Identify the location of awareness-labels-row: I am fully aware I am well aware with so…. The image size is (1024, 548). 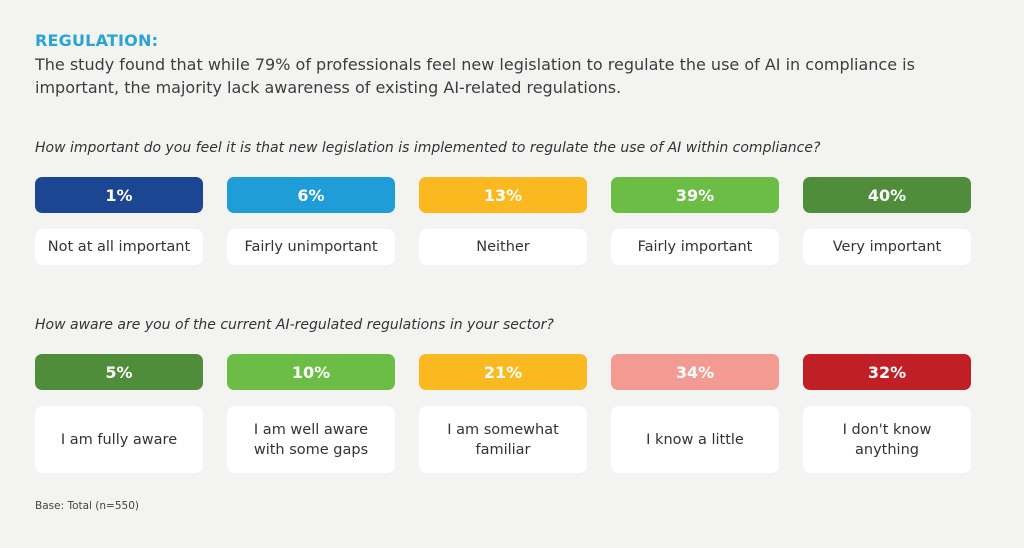
(503, 439).